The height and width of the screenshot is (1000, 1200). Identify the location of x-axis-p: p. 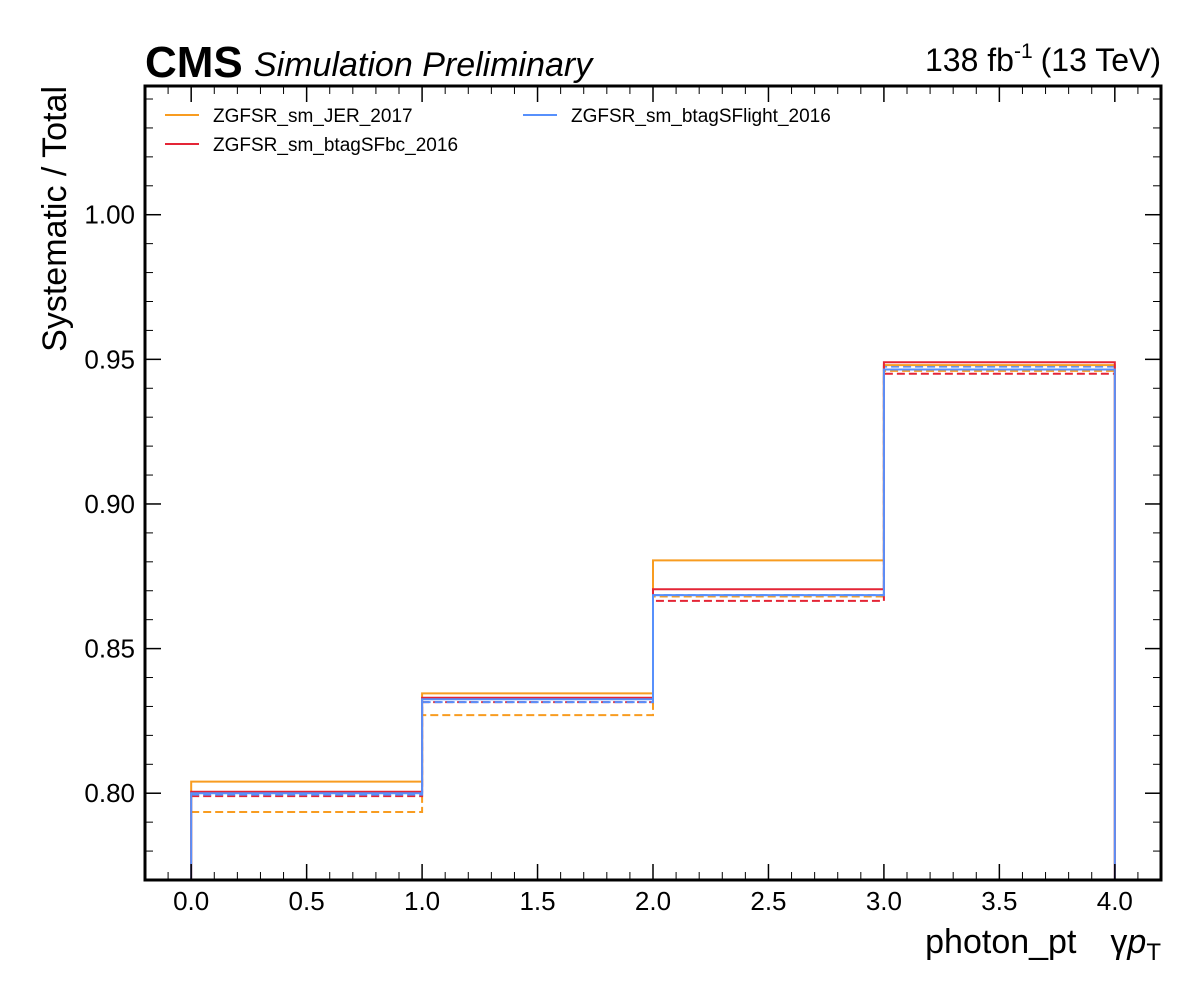
(1136, 942).